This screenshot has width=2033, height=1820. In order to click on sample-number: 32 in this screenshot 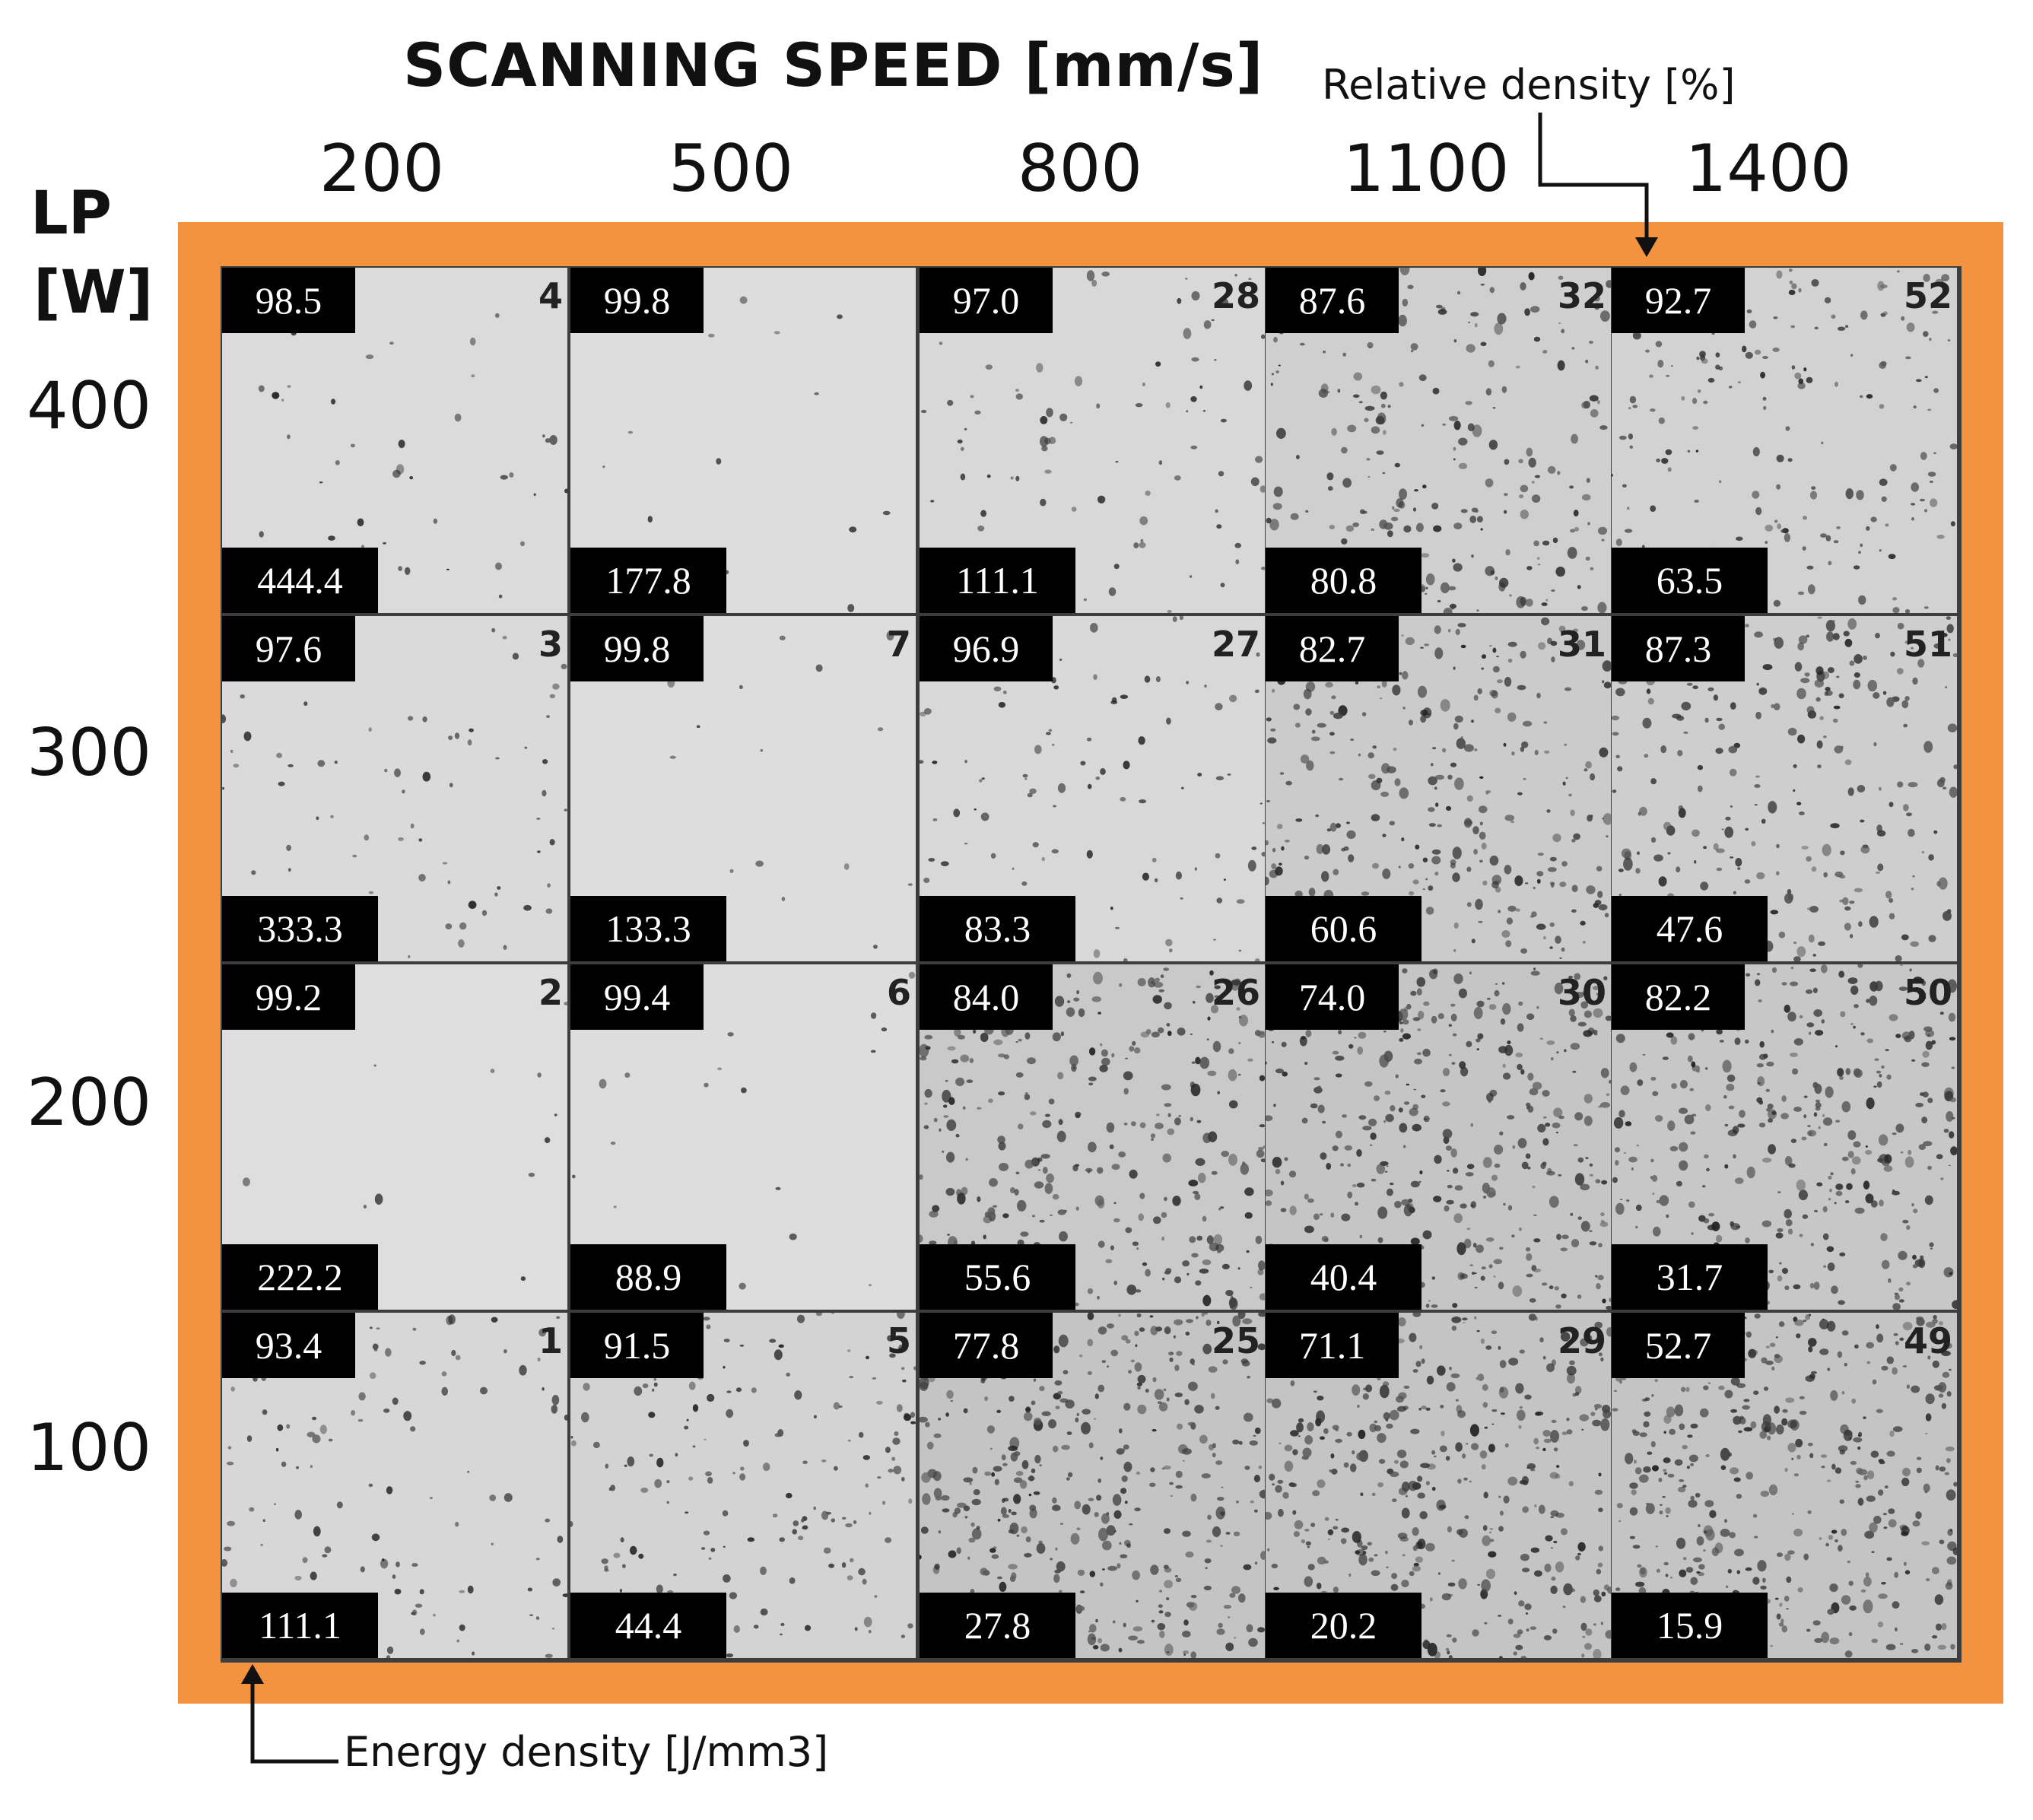, I will do `click(1581, 295)`.